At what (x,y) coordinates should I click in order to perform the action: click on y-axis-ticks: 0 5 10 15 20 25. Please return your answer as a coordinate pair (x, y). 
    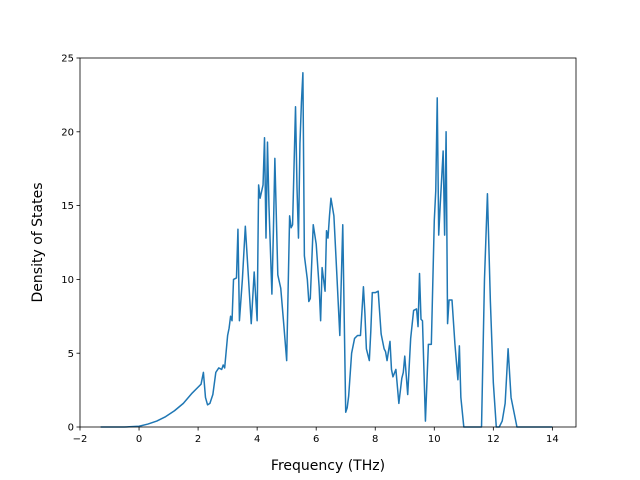
    Looking at the image, I should click on (70, 244).